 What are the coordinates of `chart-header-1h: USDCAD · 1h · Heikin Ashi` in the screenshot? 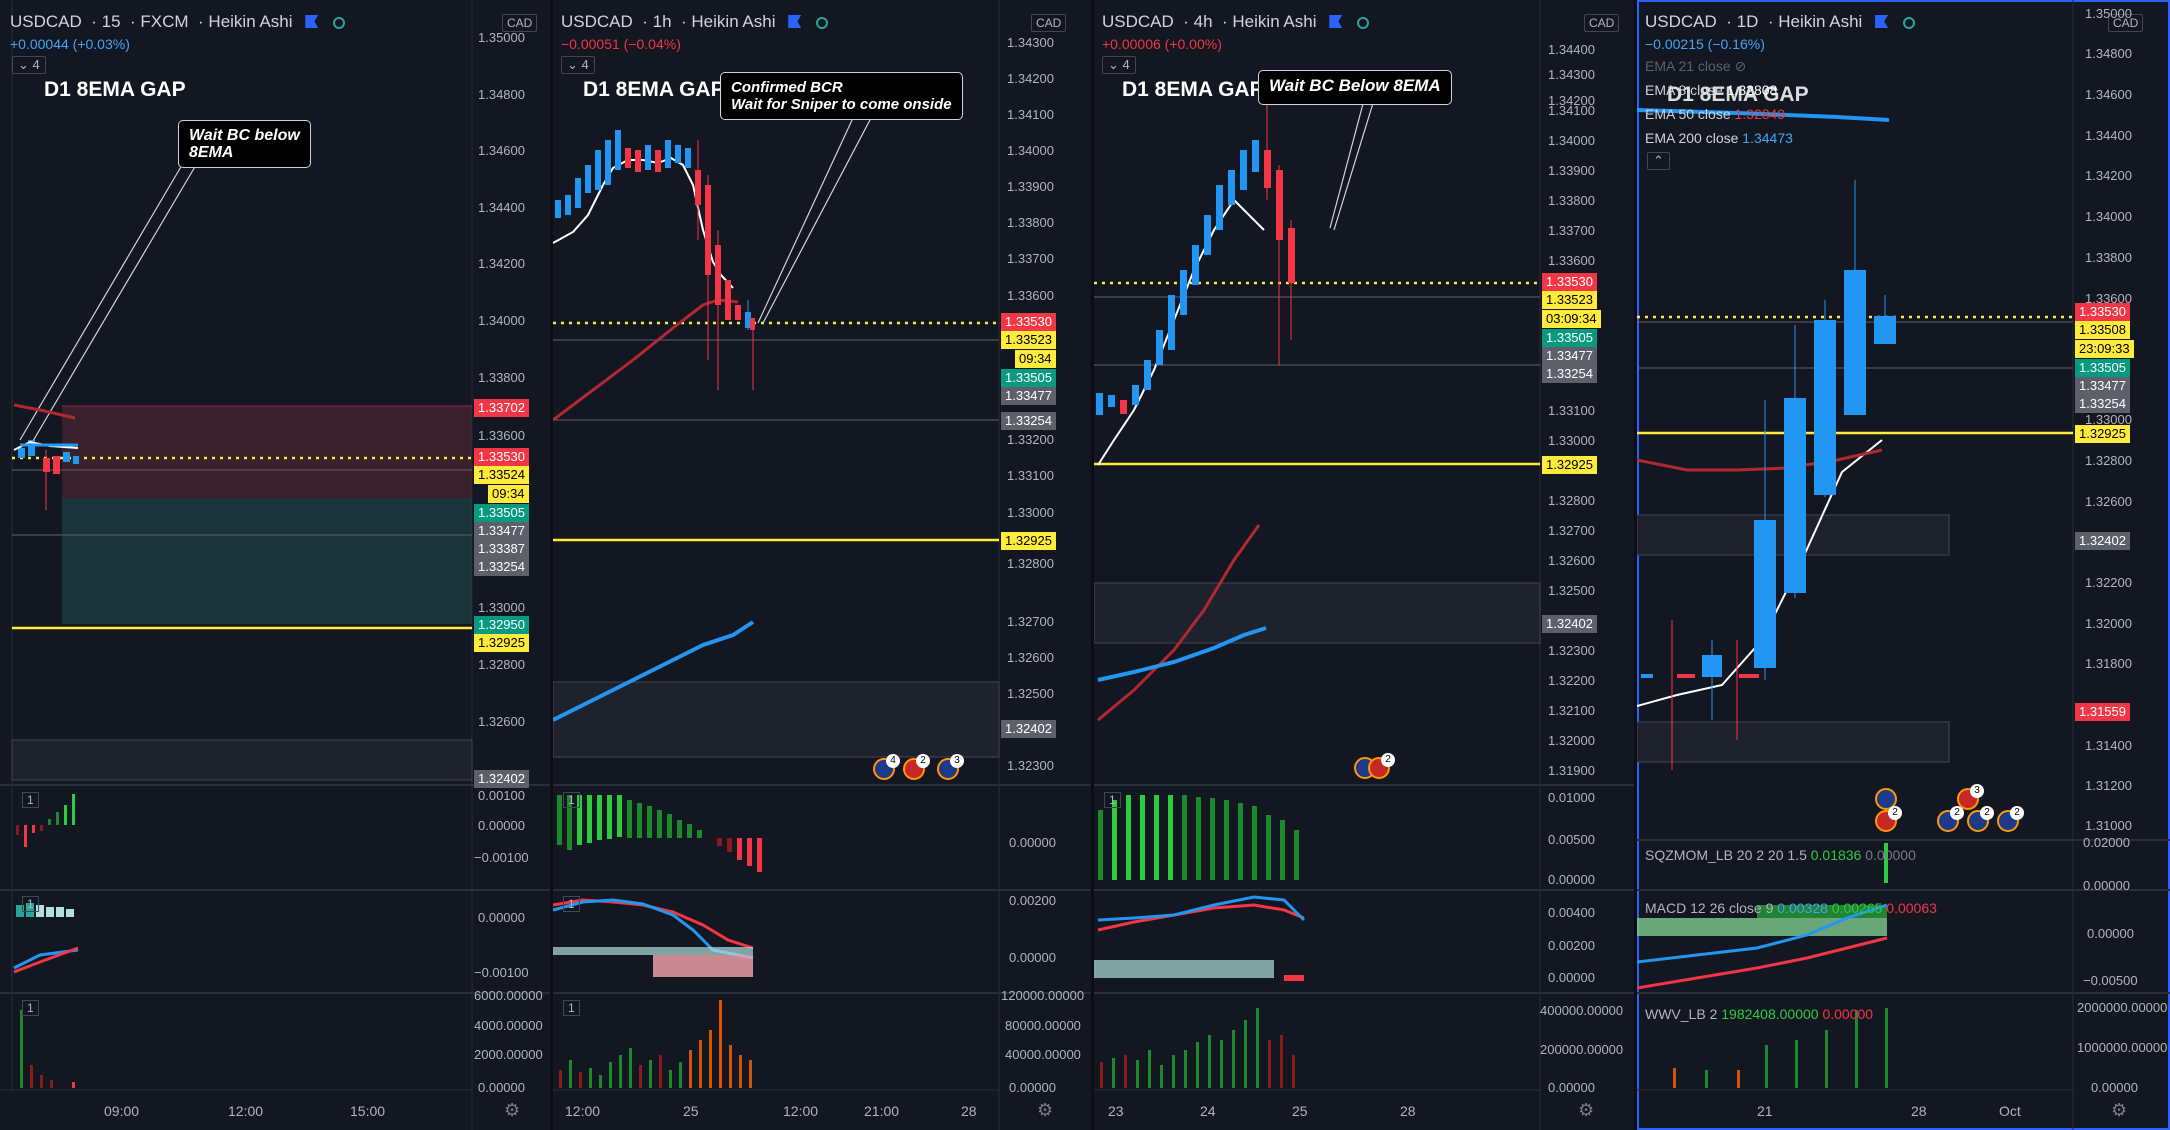 It's located at (694, 22).